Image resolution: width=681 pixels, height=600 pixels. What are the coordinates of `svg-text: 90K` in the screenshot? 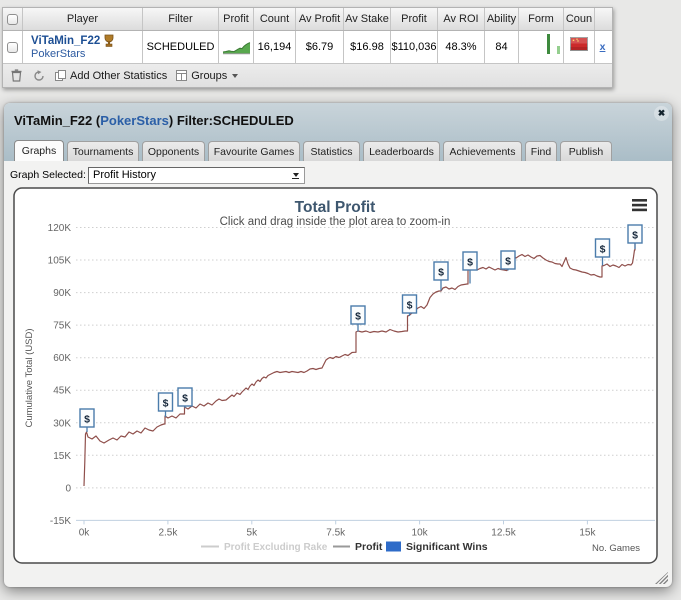 It's located at (62, 293).